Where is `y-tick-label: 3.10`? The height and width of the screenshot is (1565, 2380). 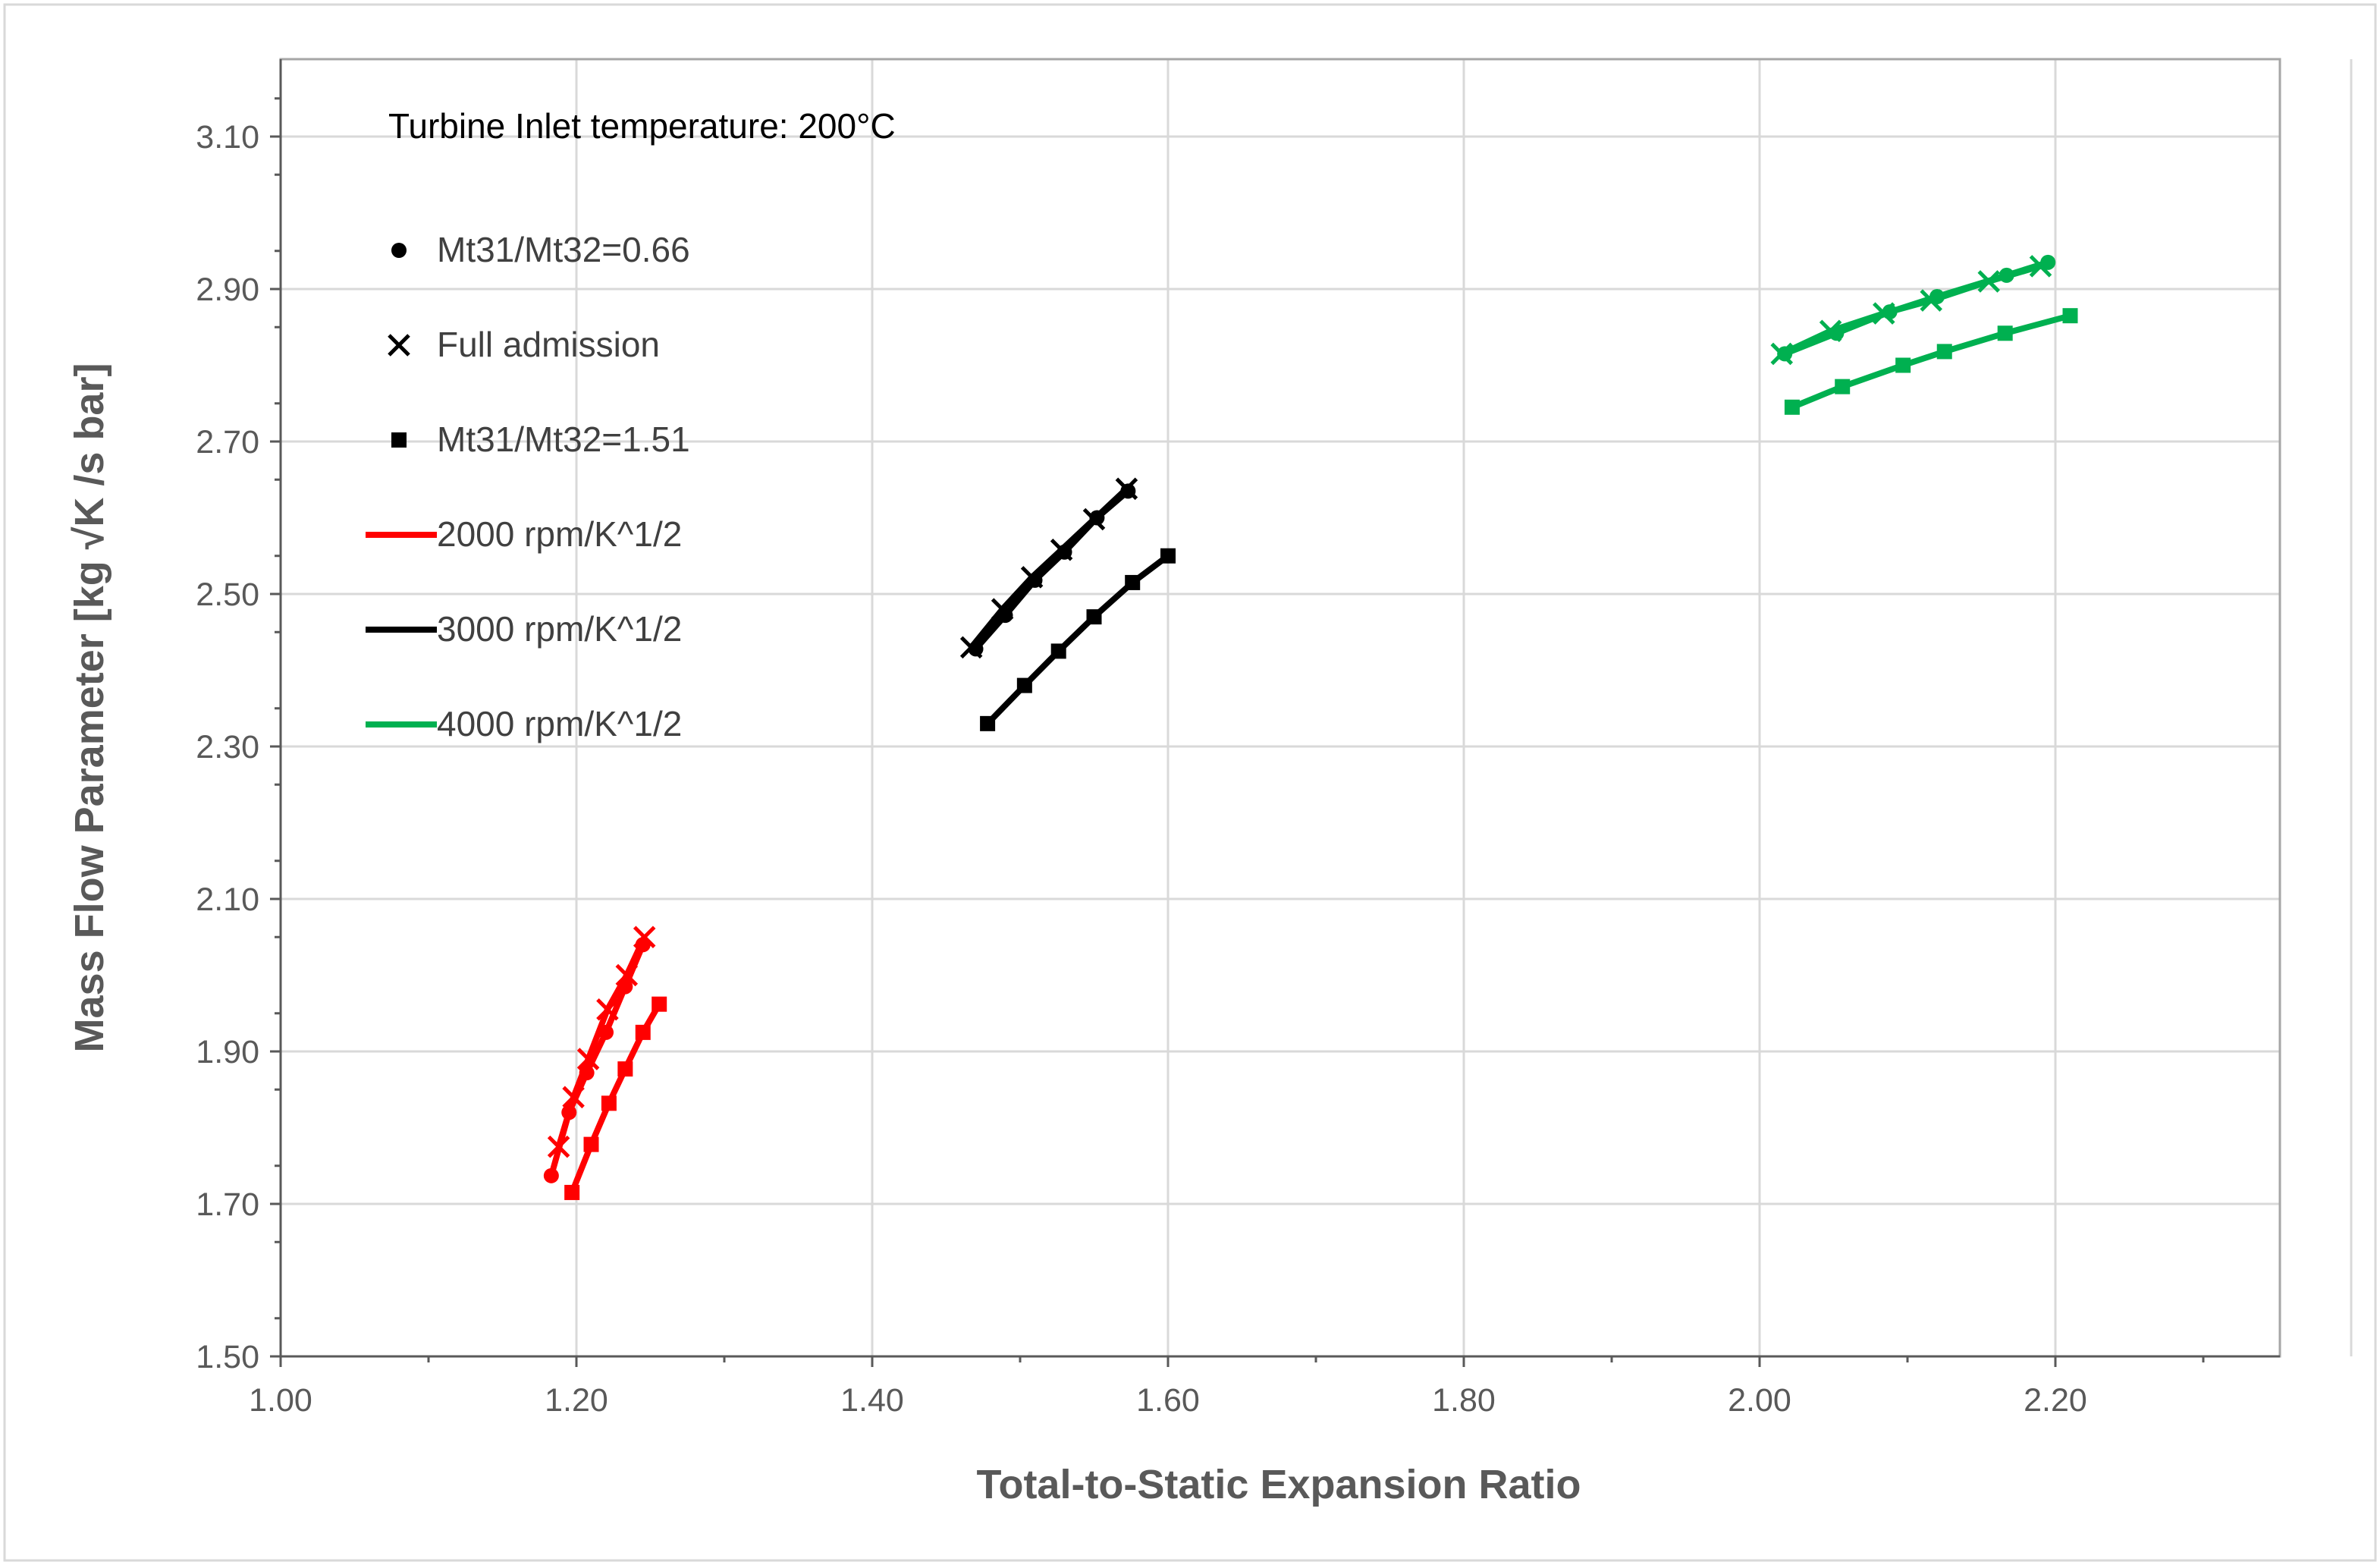 y-tick-label: 3.10 is located at coordinates (227, 137).